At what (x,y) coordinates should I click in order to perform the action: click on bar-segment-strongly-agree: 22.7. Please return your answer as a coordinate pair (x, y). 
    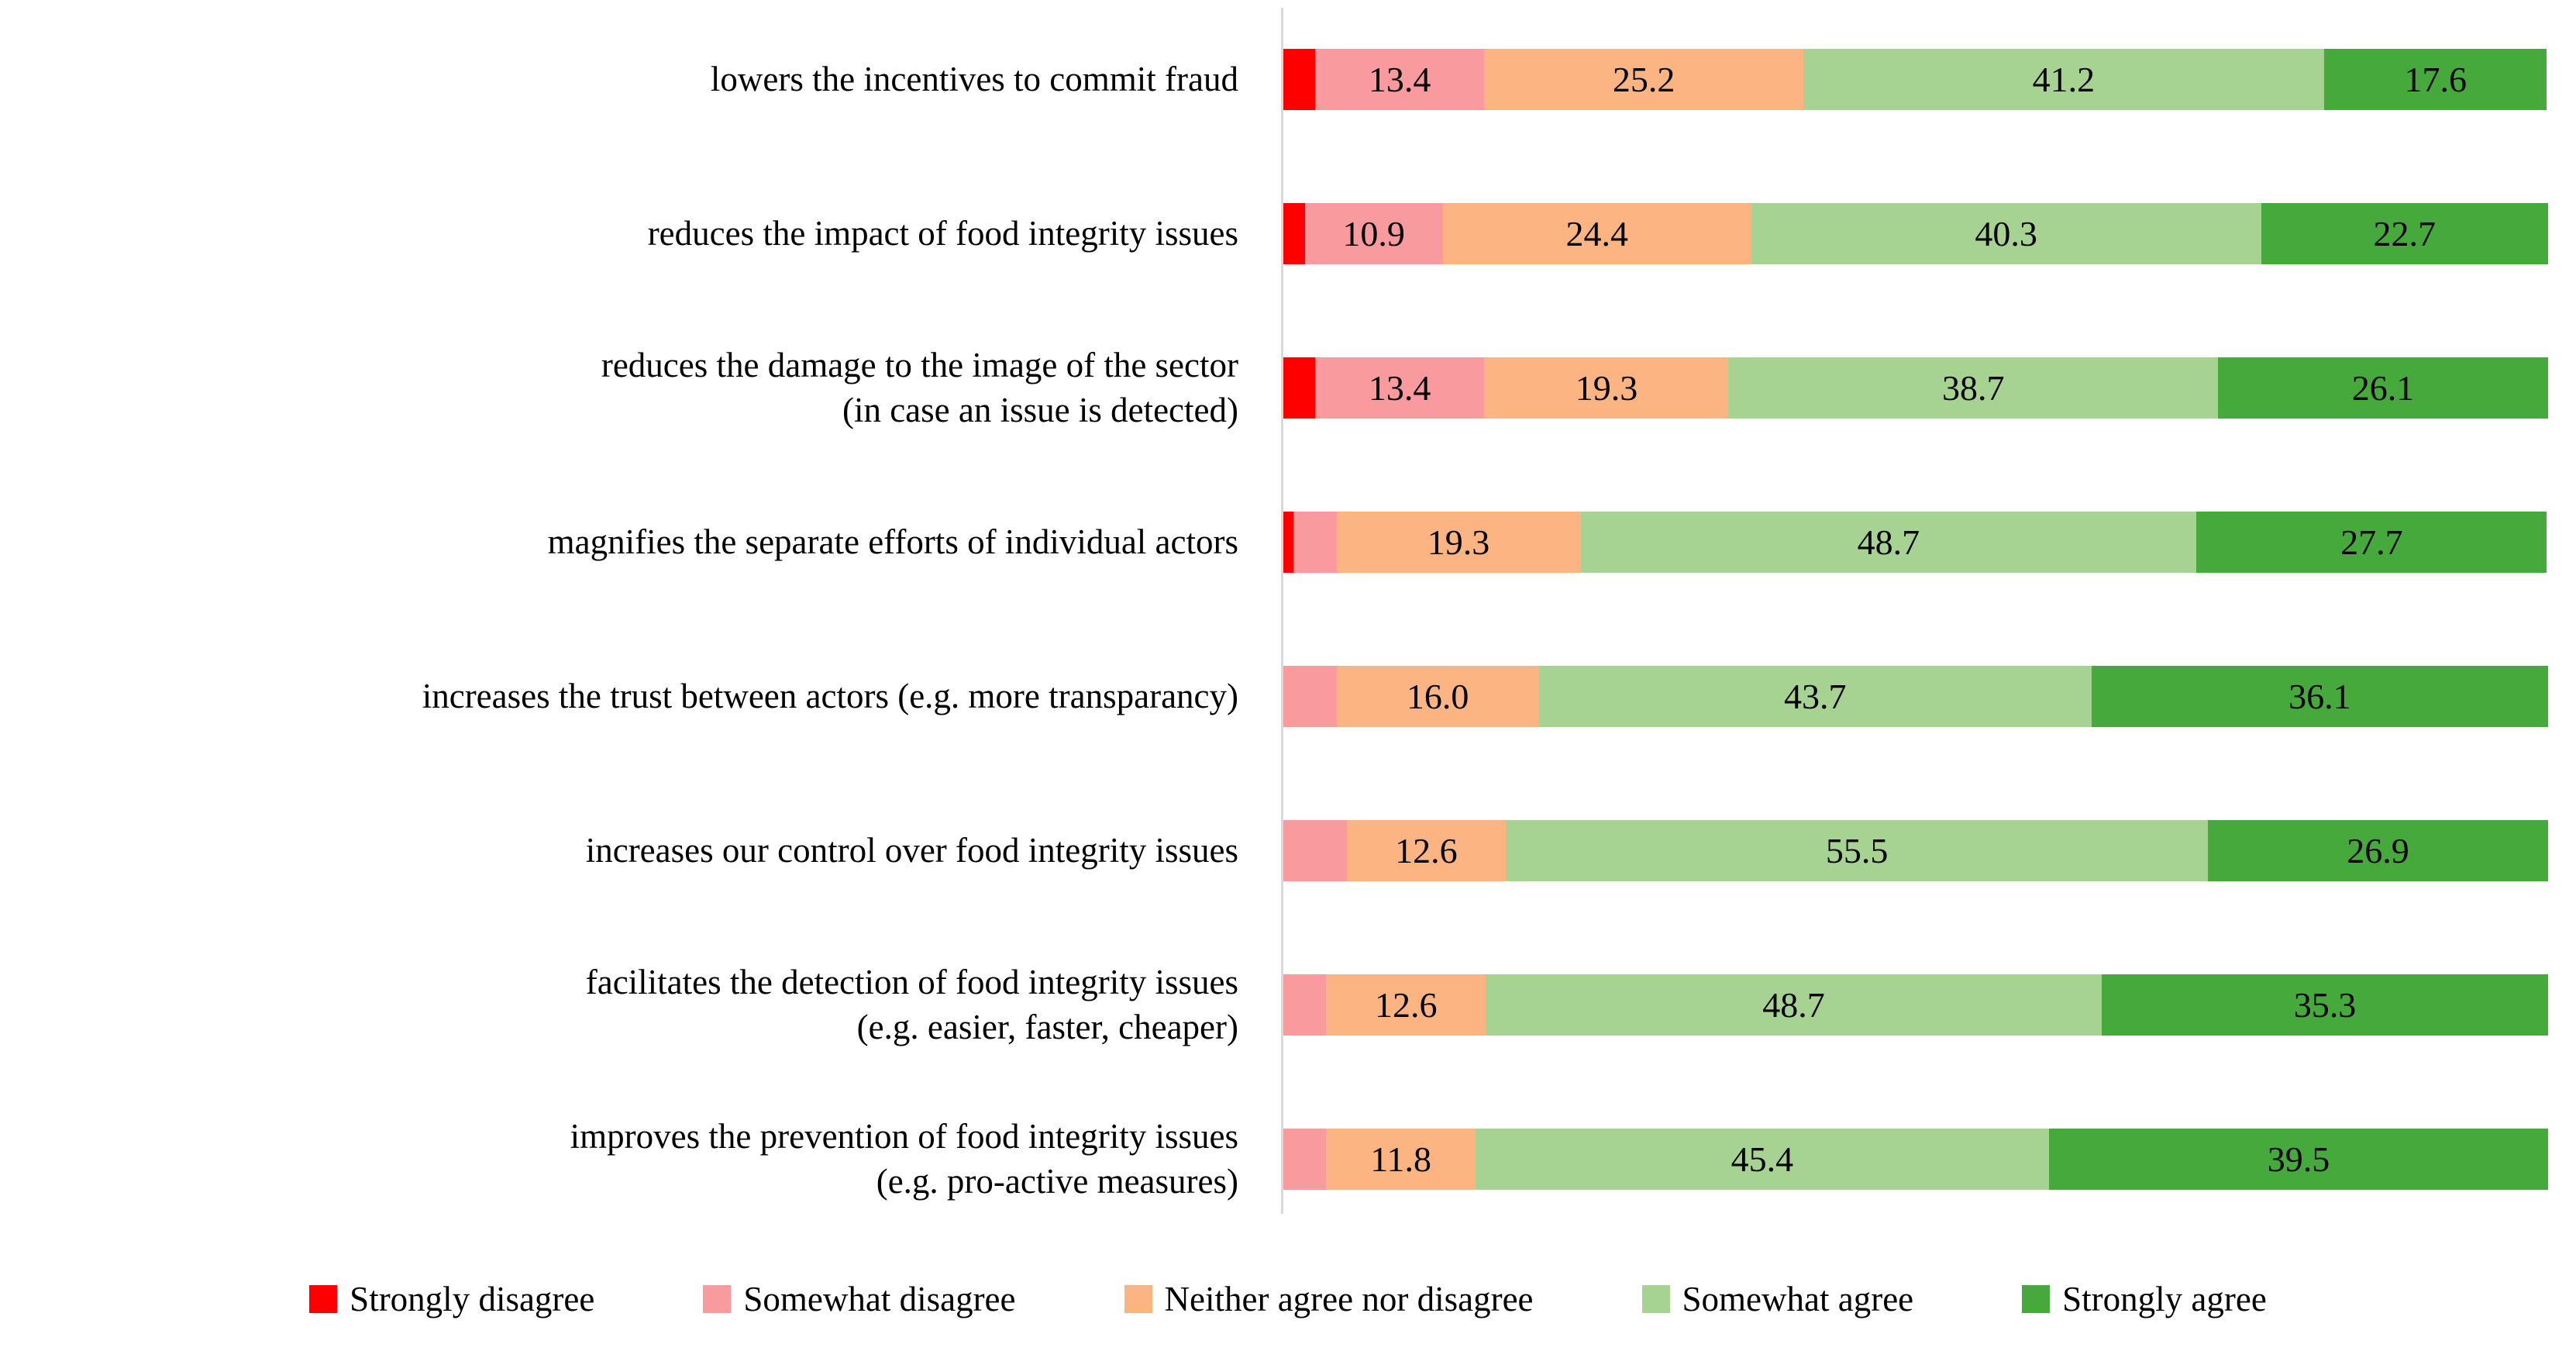
    Looking at the image, I should click on (2404, 233).